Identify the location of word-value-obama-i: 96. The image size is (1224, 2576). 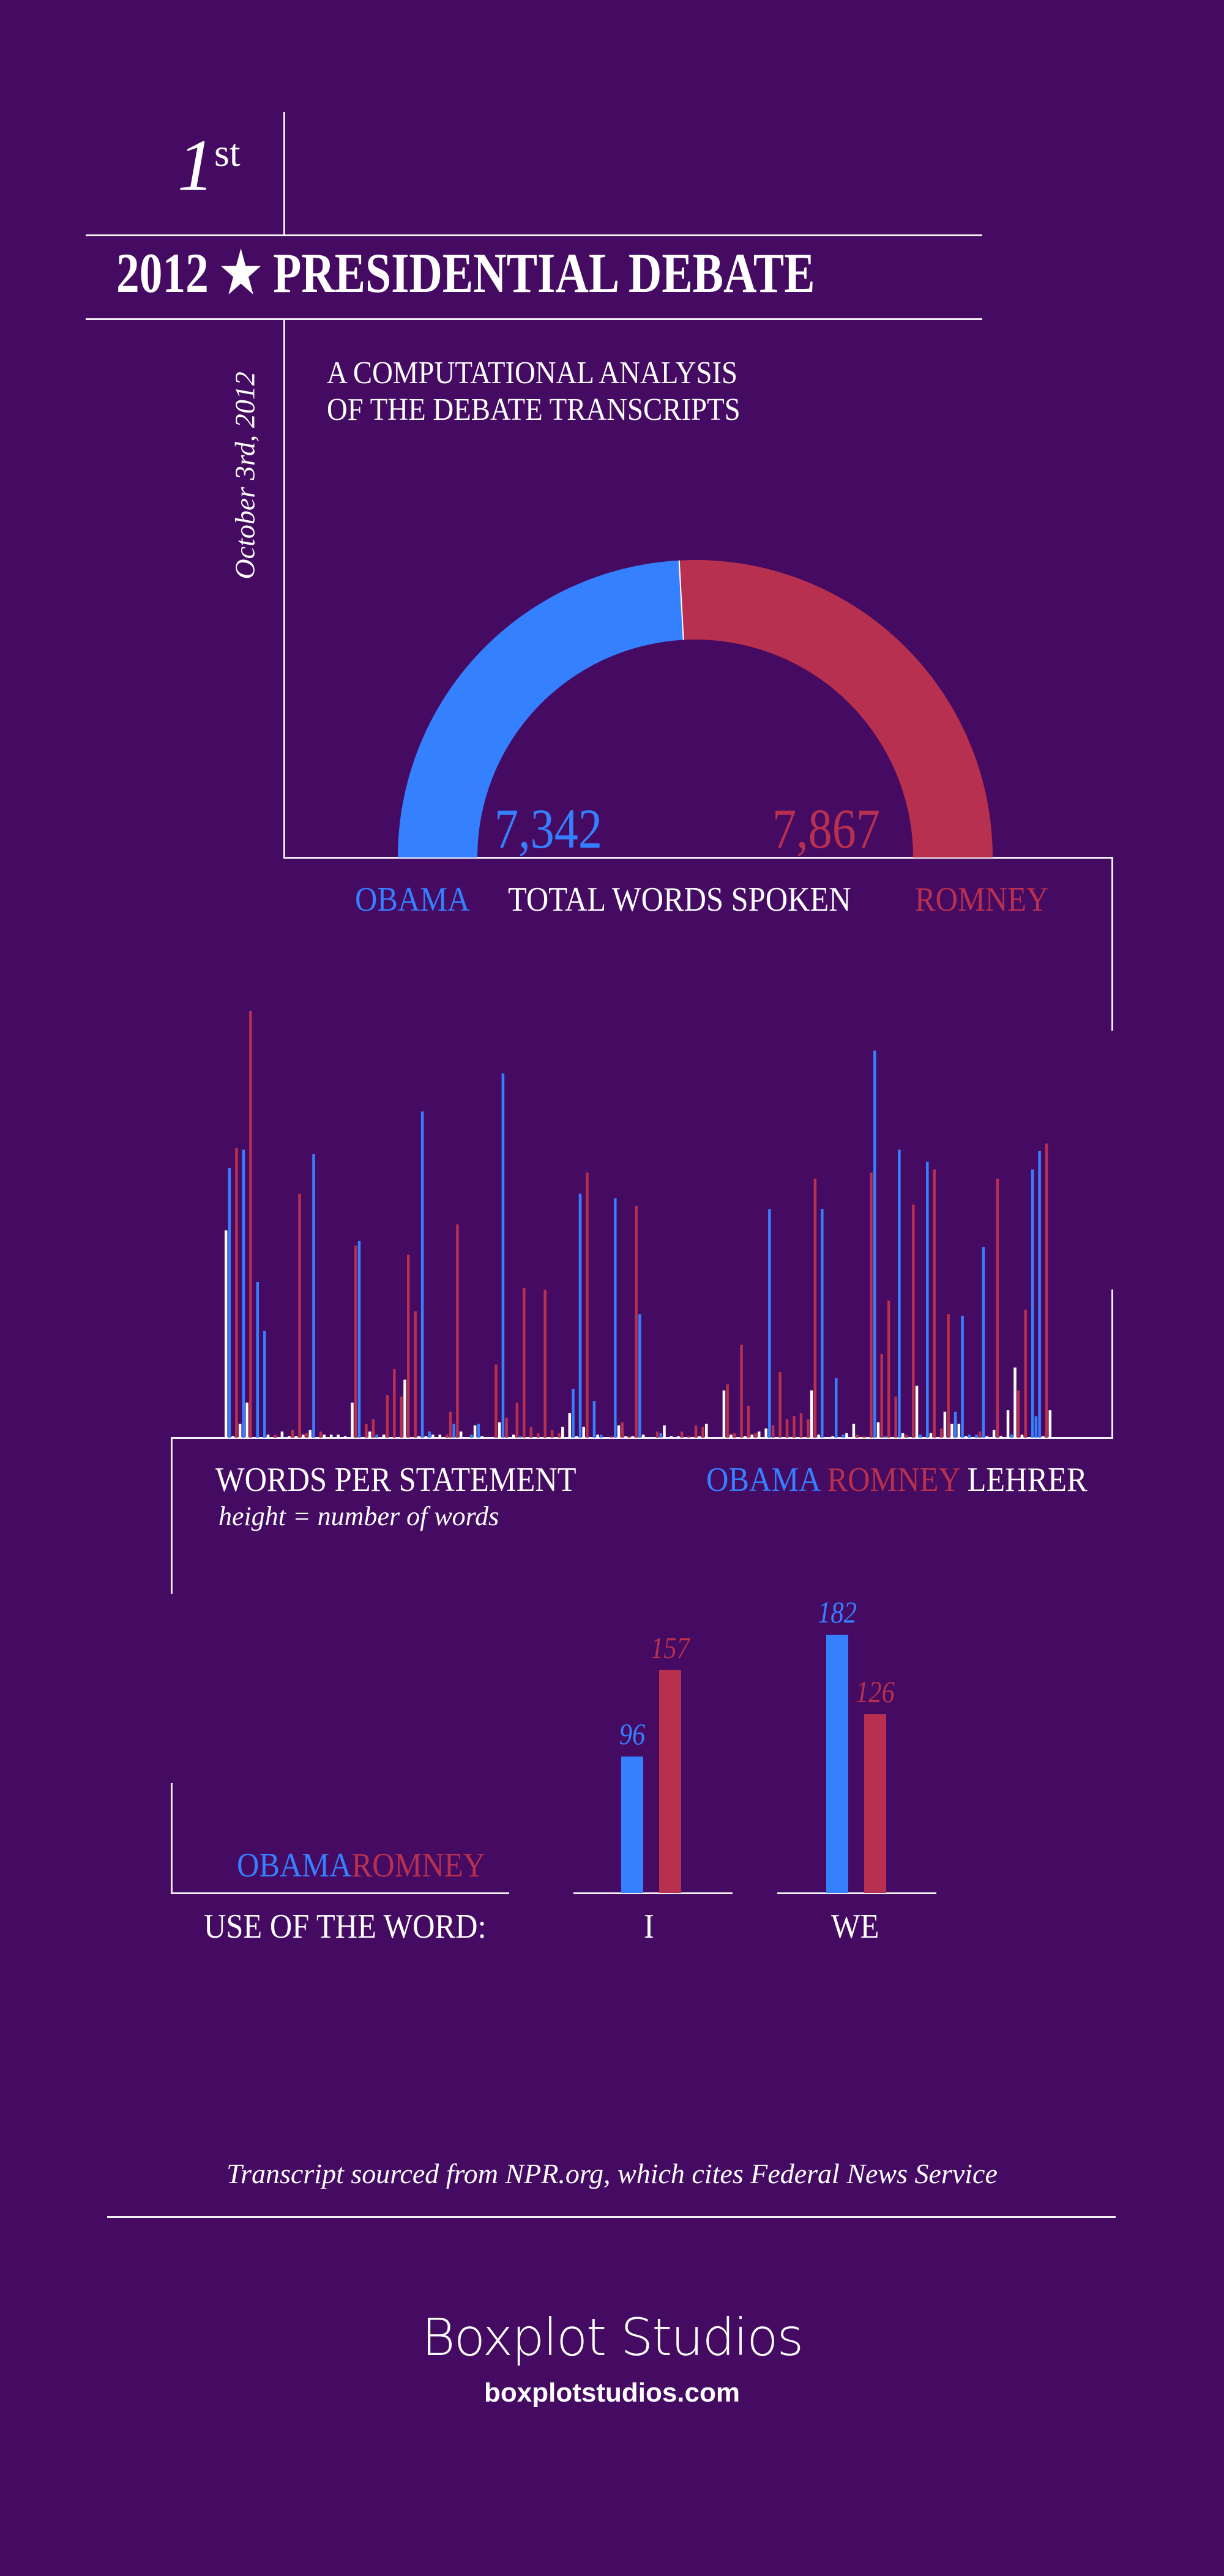
(632, 1734).